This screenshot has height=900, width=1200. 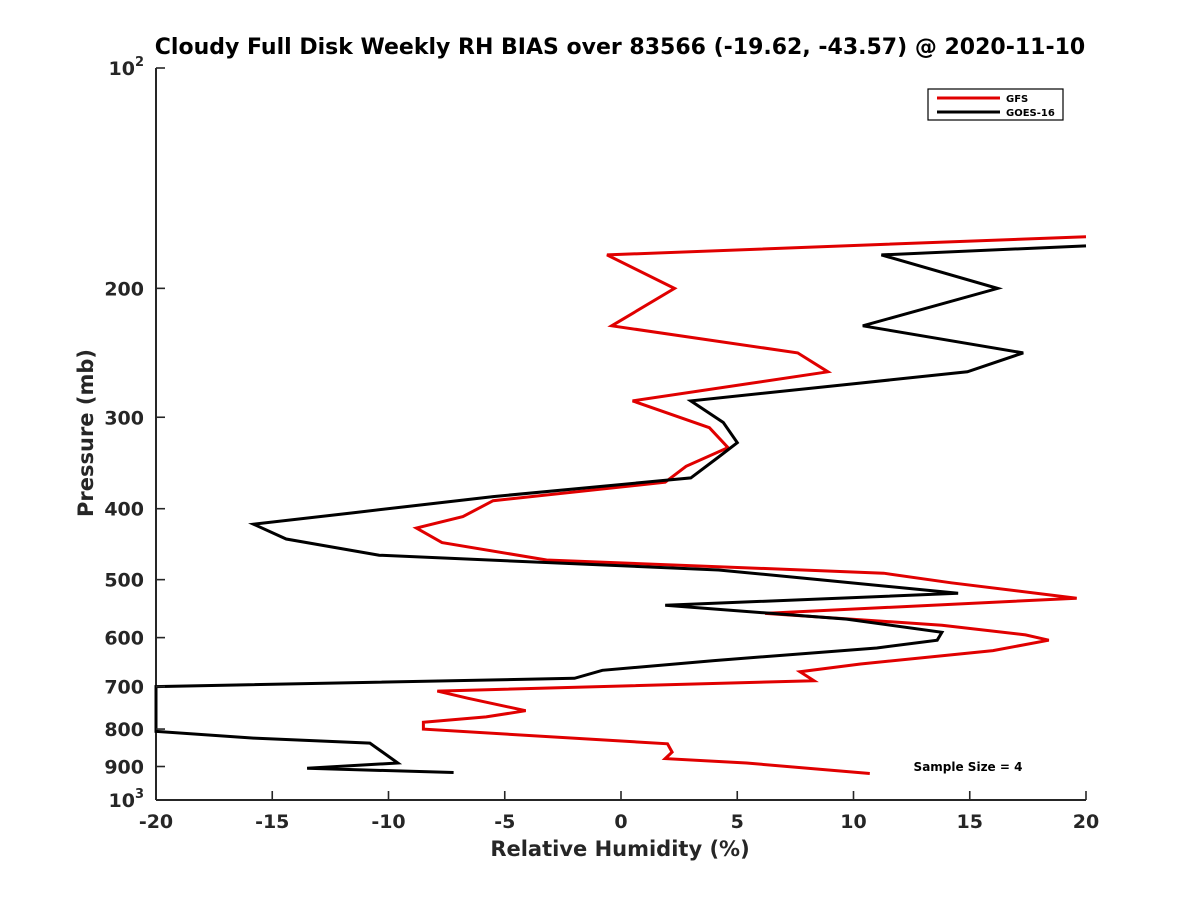 What do you see at coordinates (124, 688) in the screenshot?
I see `y-tick-label: 700` at bounding box center [124, 688].